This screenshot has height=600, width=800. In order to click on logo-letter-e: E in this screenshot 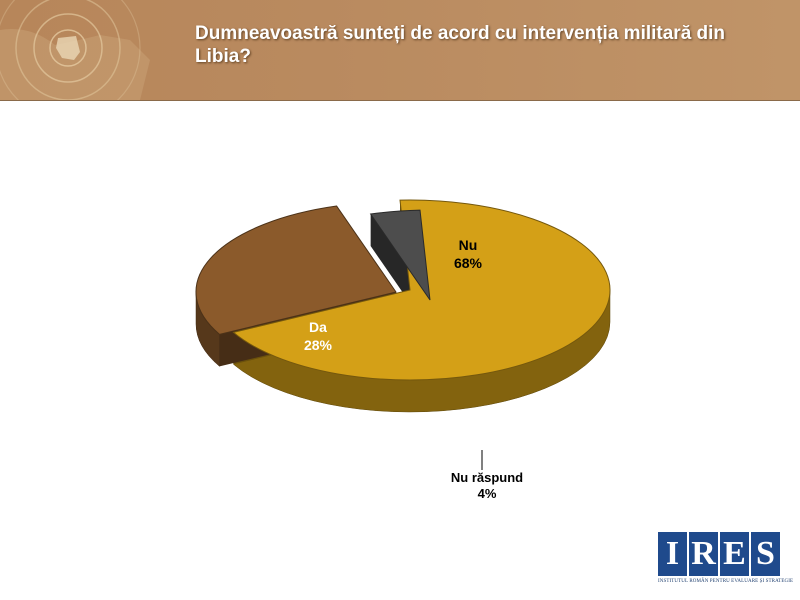, I will do `click(734, 554)`.